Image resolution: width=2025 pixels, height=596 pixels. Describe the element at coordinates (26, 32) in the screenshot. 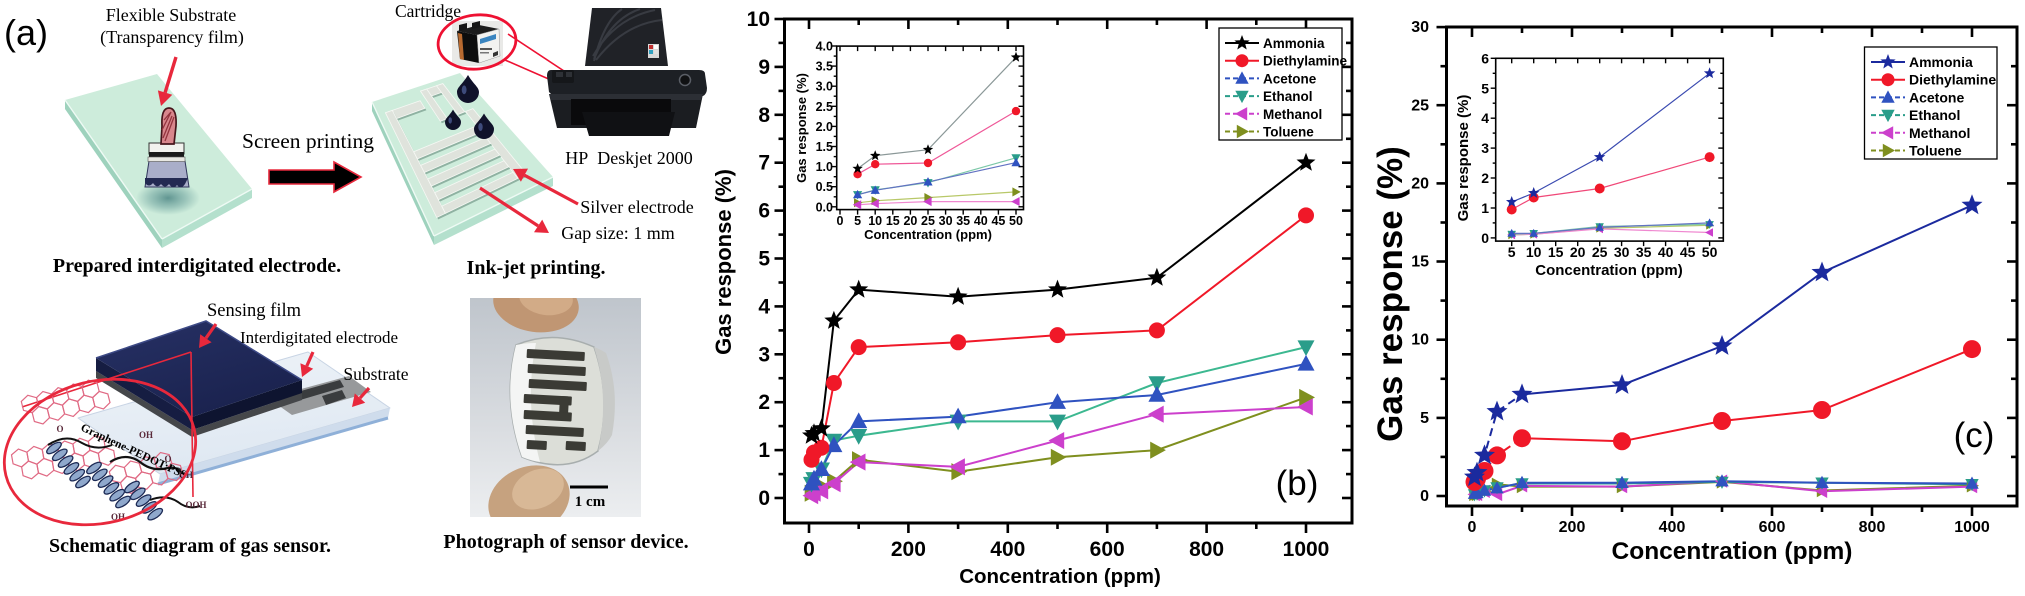

I see `svg-text: (a)` at that location.